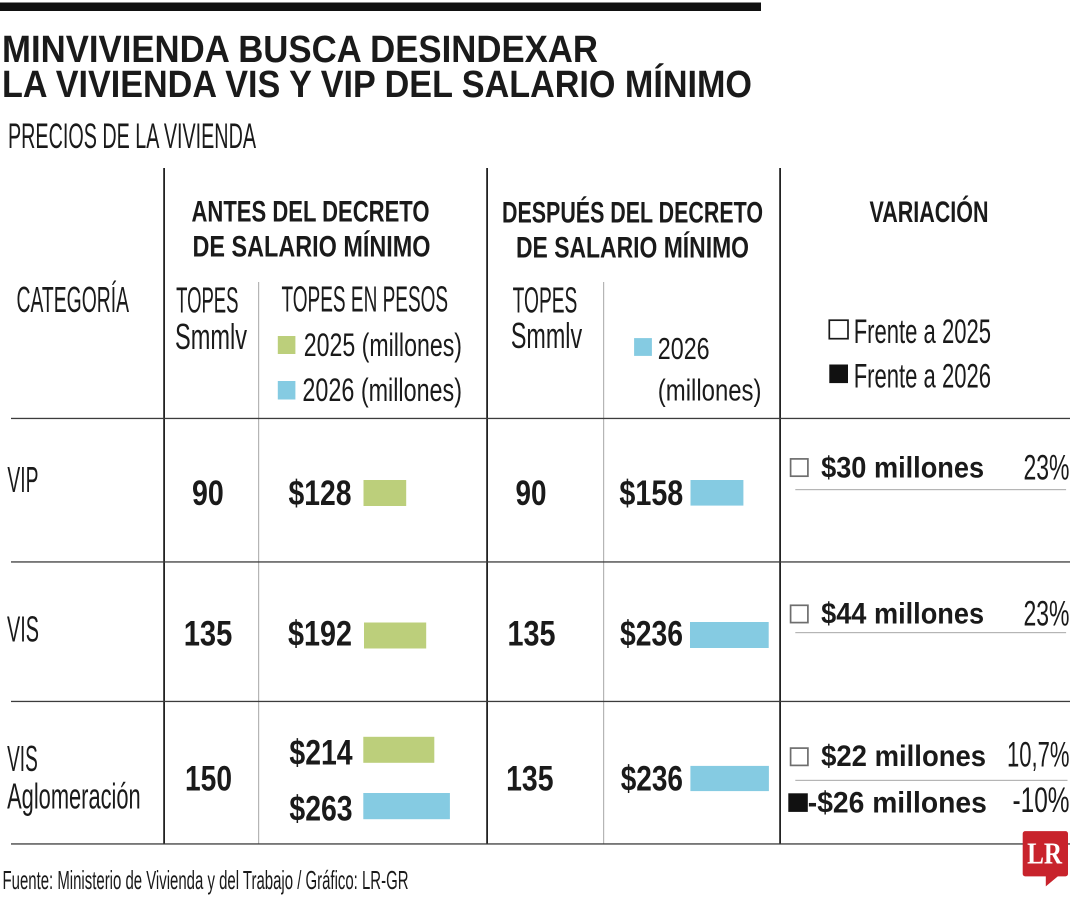 The height and width of the screenshot is (900, 1080). What do you see at coordinates (902, 613) in the screenshot?
I see `svg-text: $44 millones` at bounding box center [902, 613].